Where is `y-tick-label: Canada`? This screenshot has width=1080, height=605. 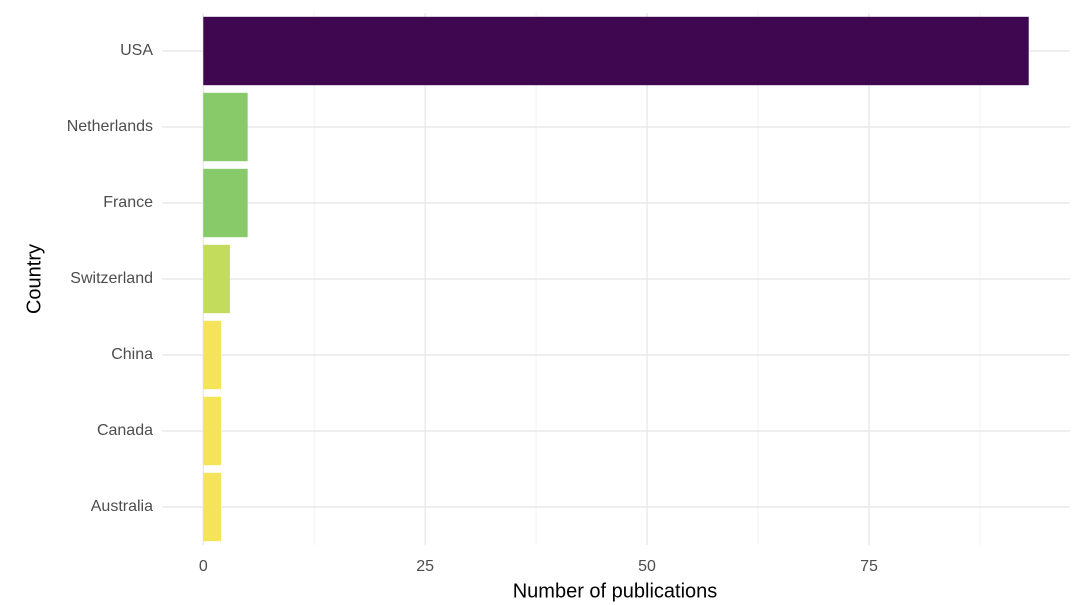
y-tick-label: Canada is located at coordinates (125, 430).